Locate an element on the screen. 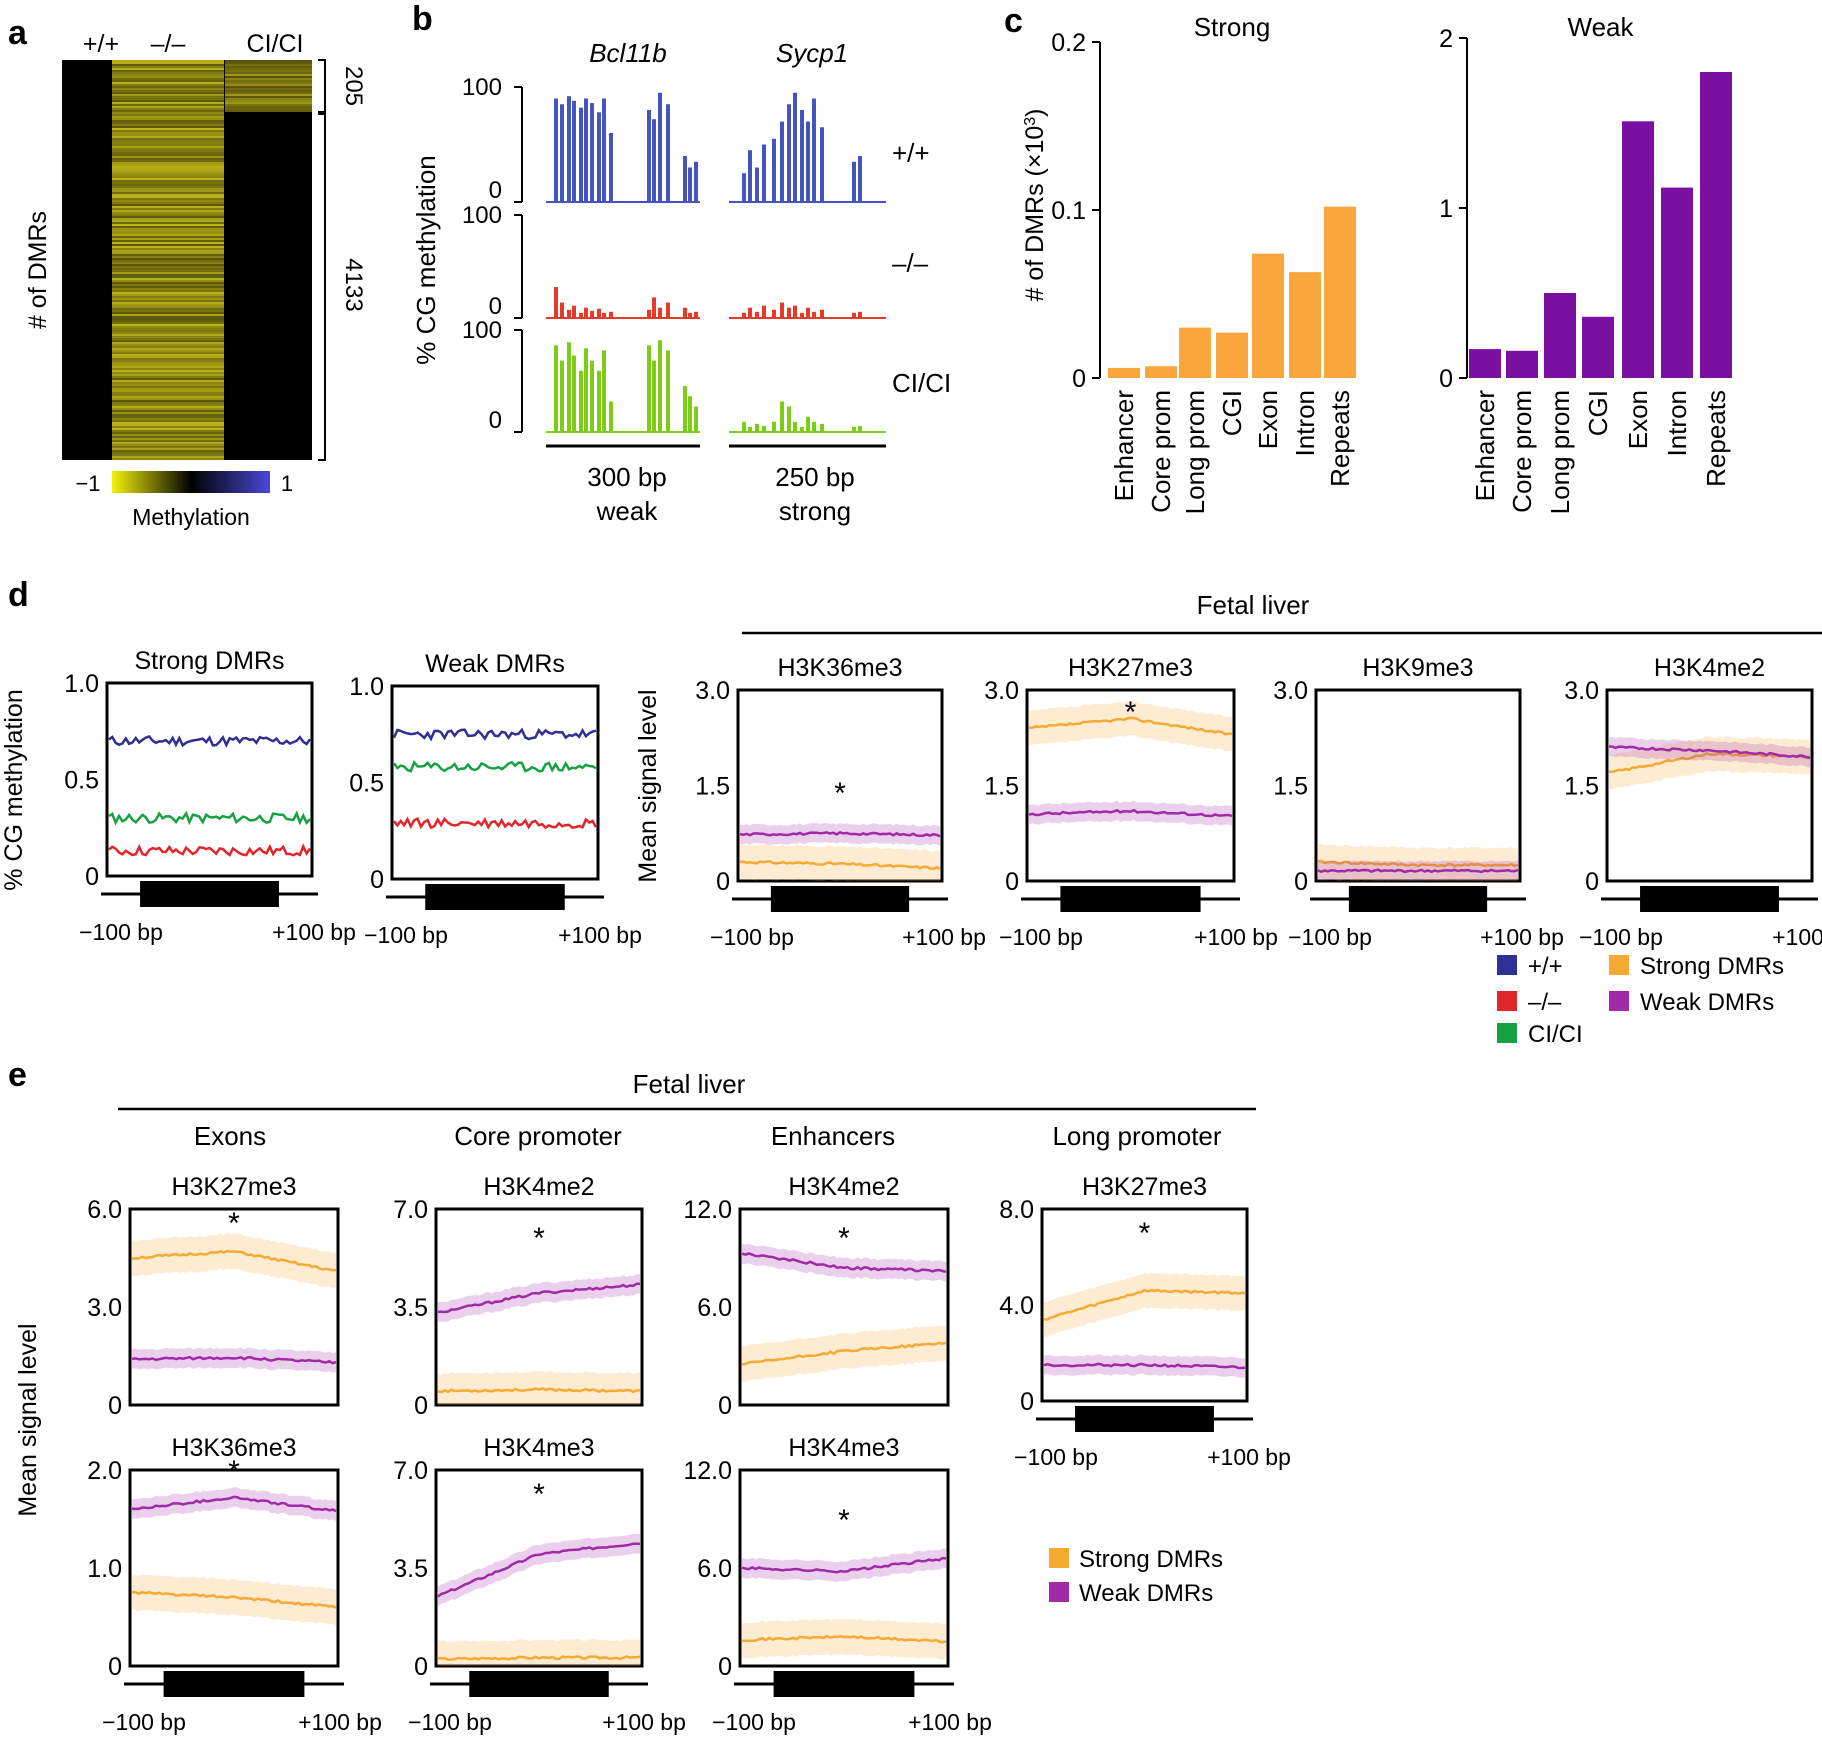  tick-label: 1.5 is located at coordinates (1581, 787).